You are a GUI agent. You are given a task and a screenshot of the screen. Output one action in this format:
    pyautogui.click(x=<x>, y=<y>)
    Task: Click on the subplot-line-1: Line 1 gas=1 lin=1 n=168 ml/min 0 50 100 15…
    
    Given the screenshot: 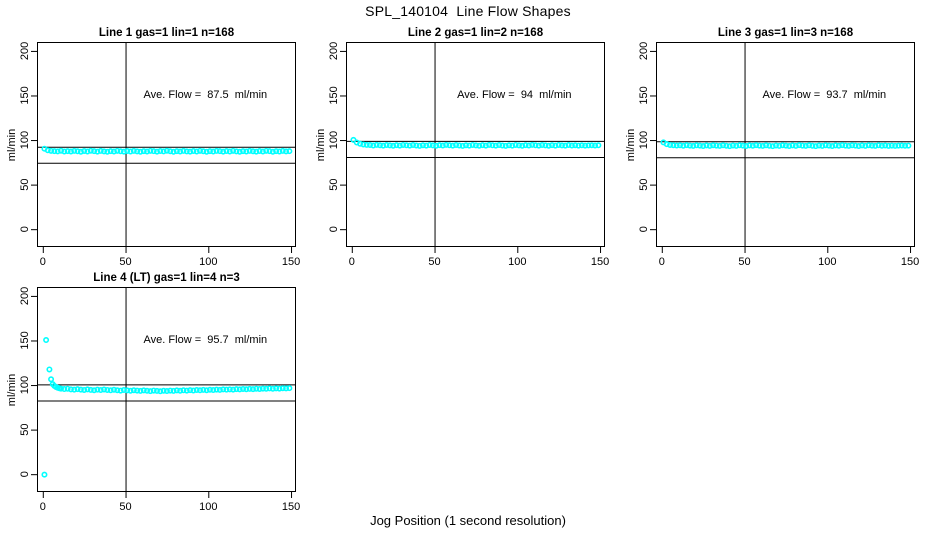 What is the action you would take?
    pyautogui.click(x=153, y=147)
    